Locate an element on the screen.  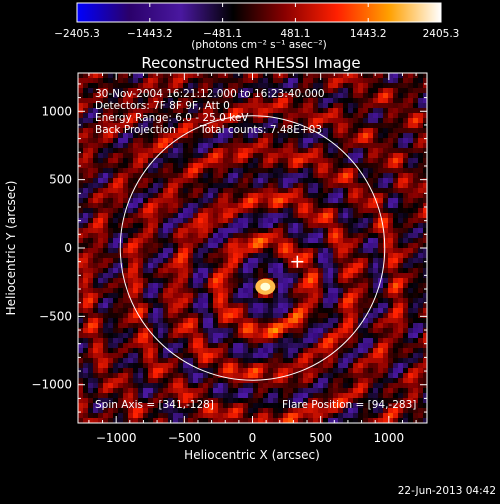
colorbar-tick-label: 1443.2 is located at coordinates (368, 34).